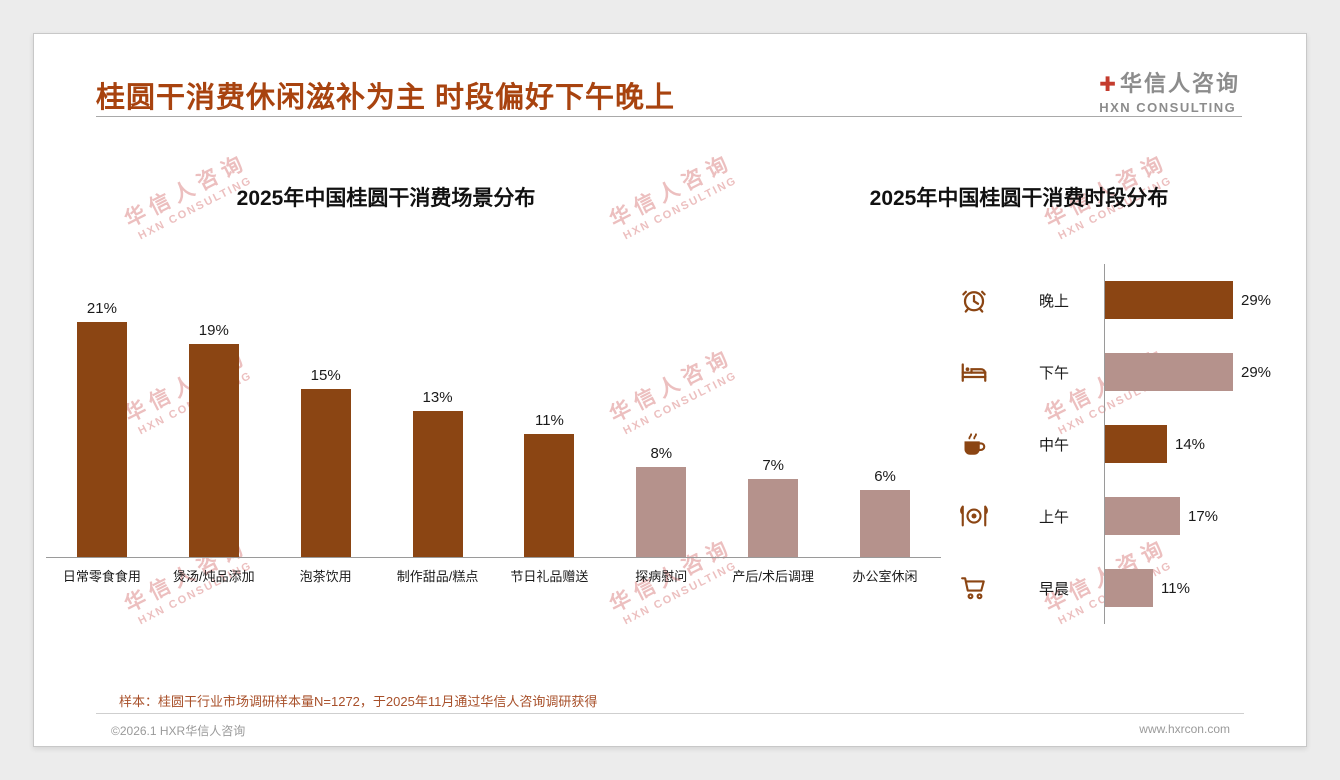 The image size is (1340, 780). I want to click on scene-bar-category-label: 日常零食食用, so click(101, 576).